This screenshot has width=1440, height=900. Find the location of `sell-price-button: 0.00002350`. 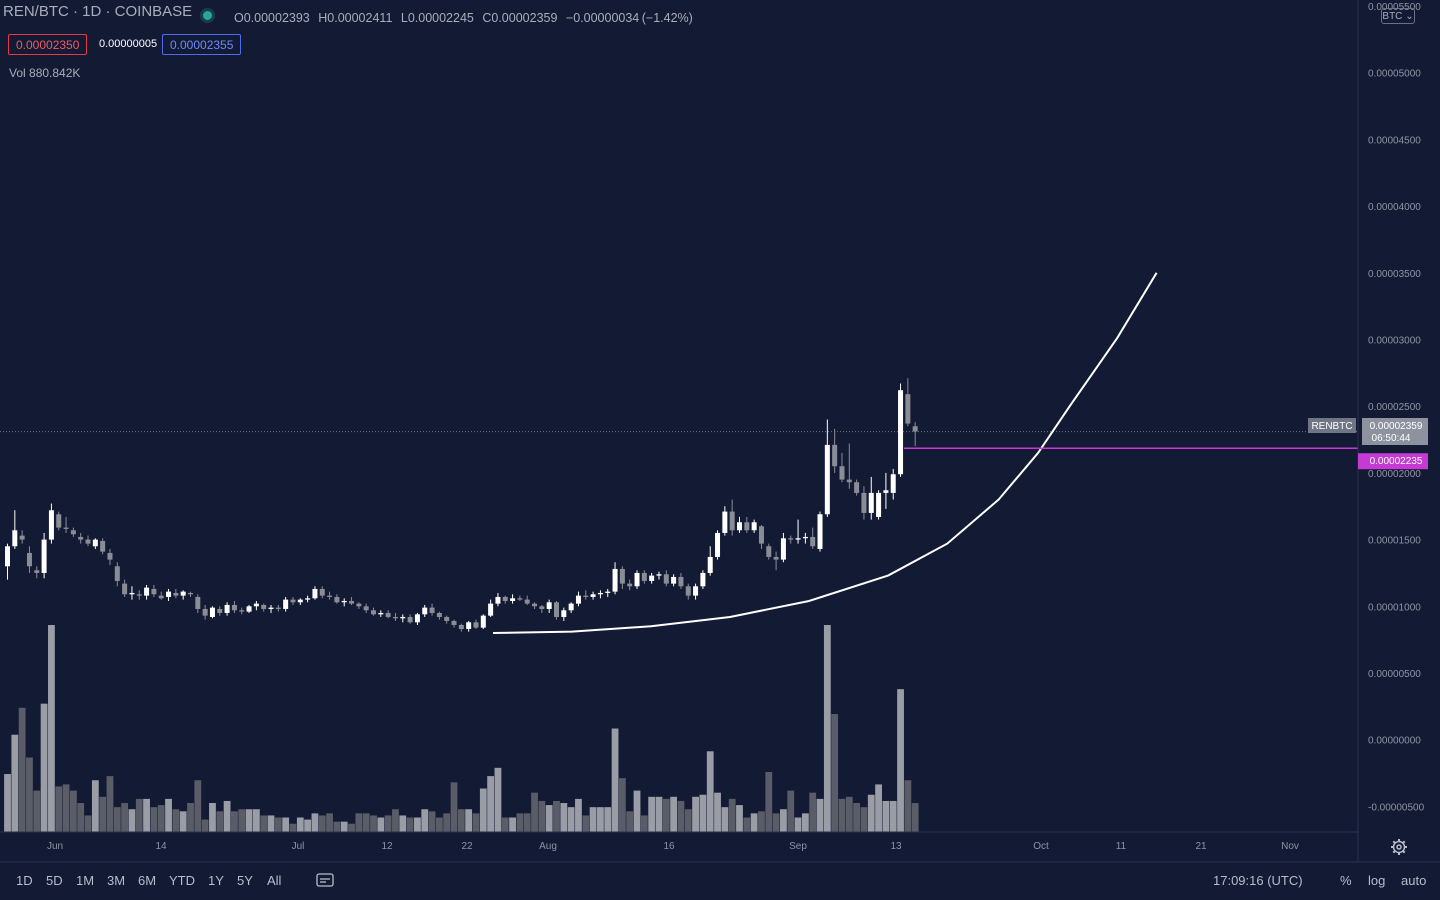

sell-price-button: 0.00002350 is located at coordinates (48, 44).